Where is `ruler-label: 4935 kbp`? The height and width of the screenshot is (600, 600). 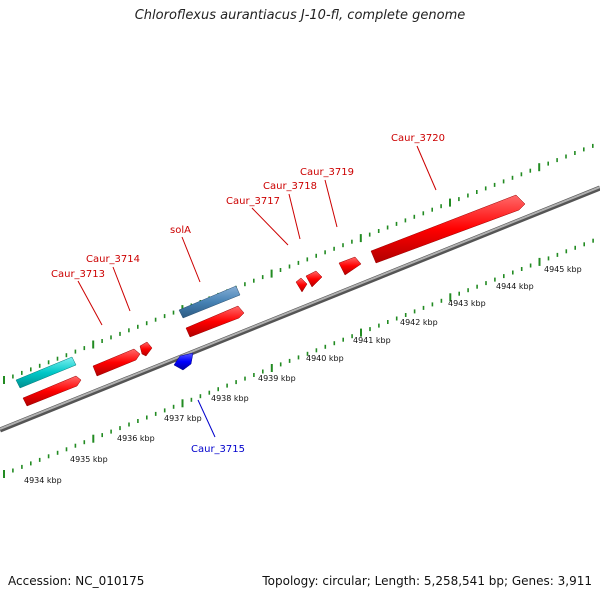 ruler-label: 4935 kbp is located at coordinates (89, 459).